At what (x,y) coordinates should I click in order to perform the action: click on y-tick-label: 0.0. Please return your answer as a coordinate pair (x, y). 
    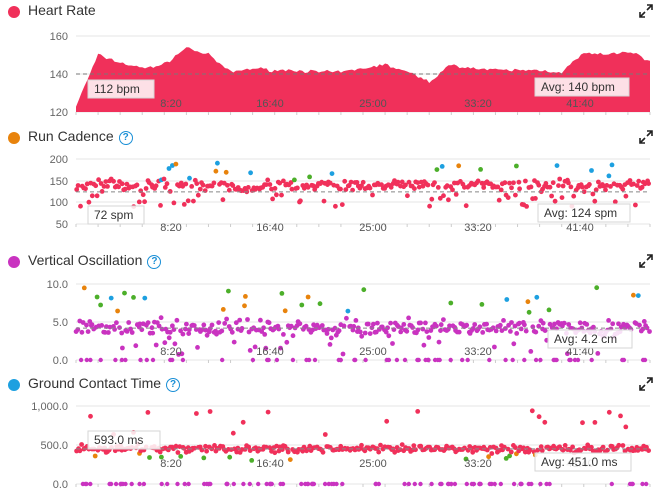
    Looking at the image, I should click on (60, 484).